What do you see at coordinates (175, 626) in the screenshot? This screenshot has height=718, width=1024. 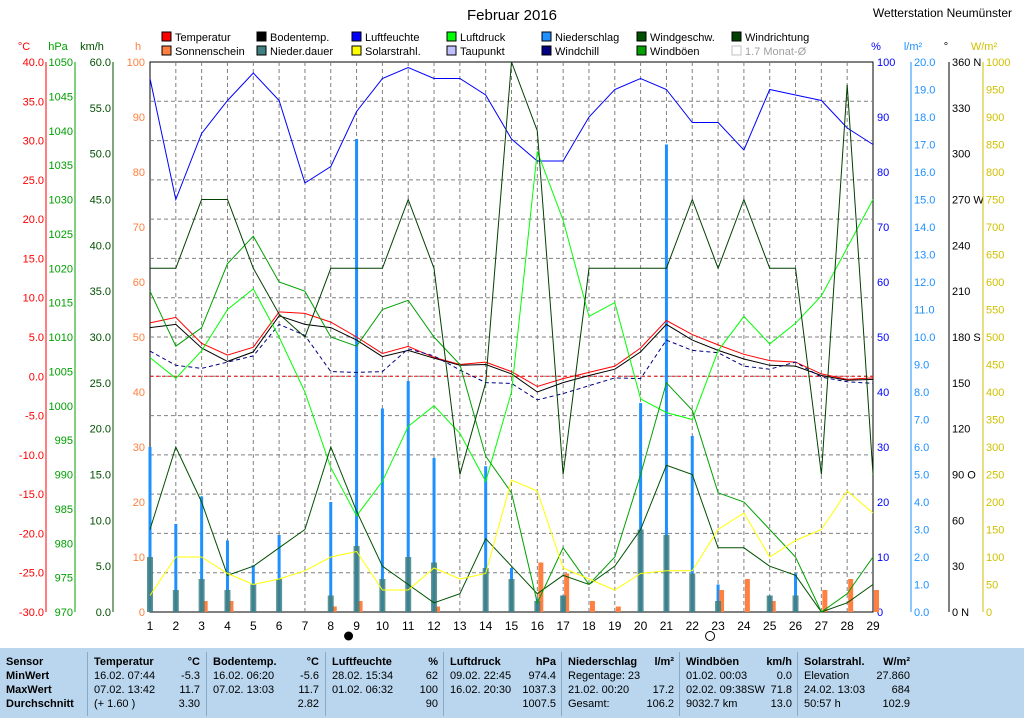 I see `x-tick-label: 2` at bounding box center [175, 626].